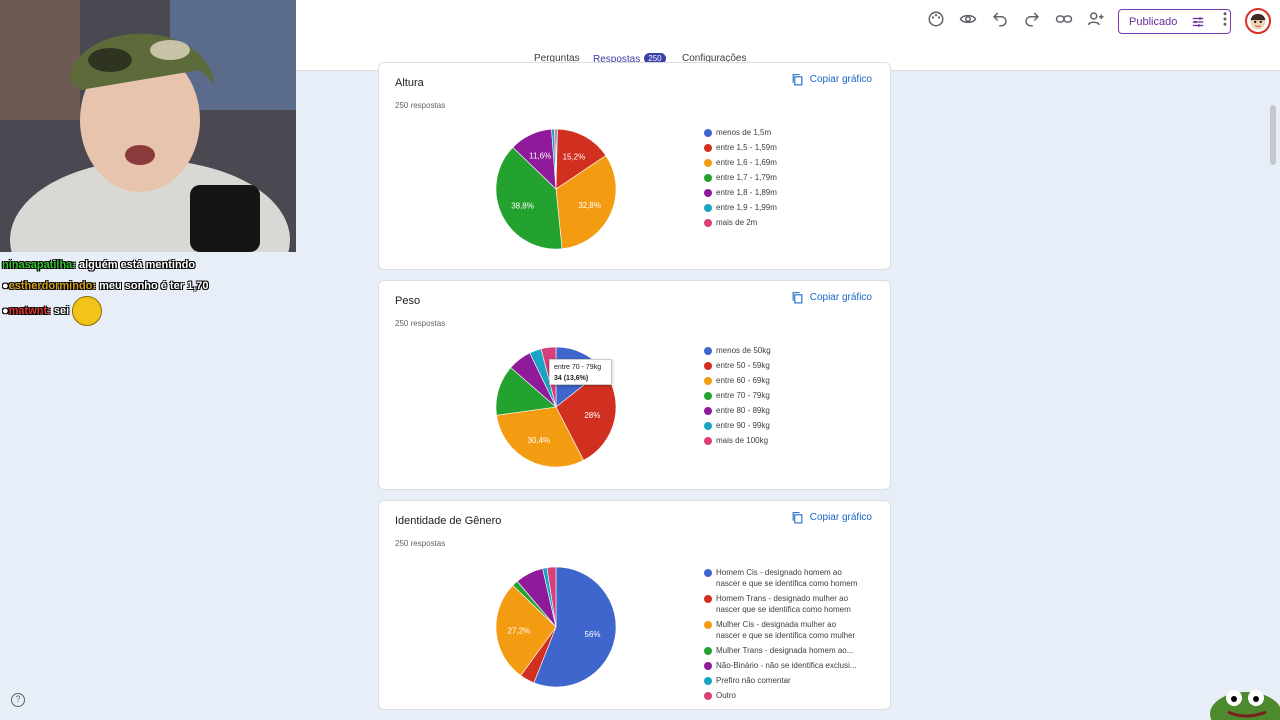 This screenshot has height=720, width=1280. What do you see at coordinates (408, 301) in the screenshot?
I see `question-title: Peso` at bounding box center [408, 301].